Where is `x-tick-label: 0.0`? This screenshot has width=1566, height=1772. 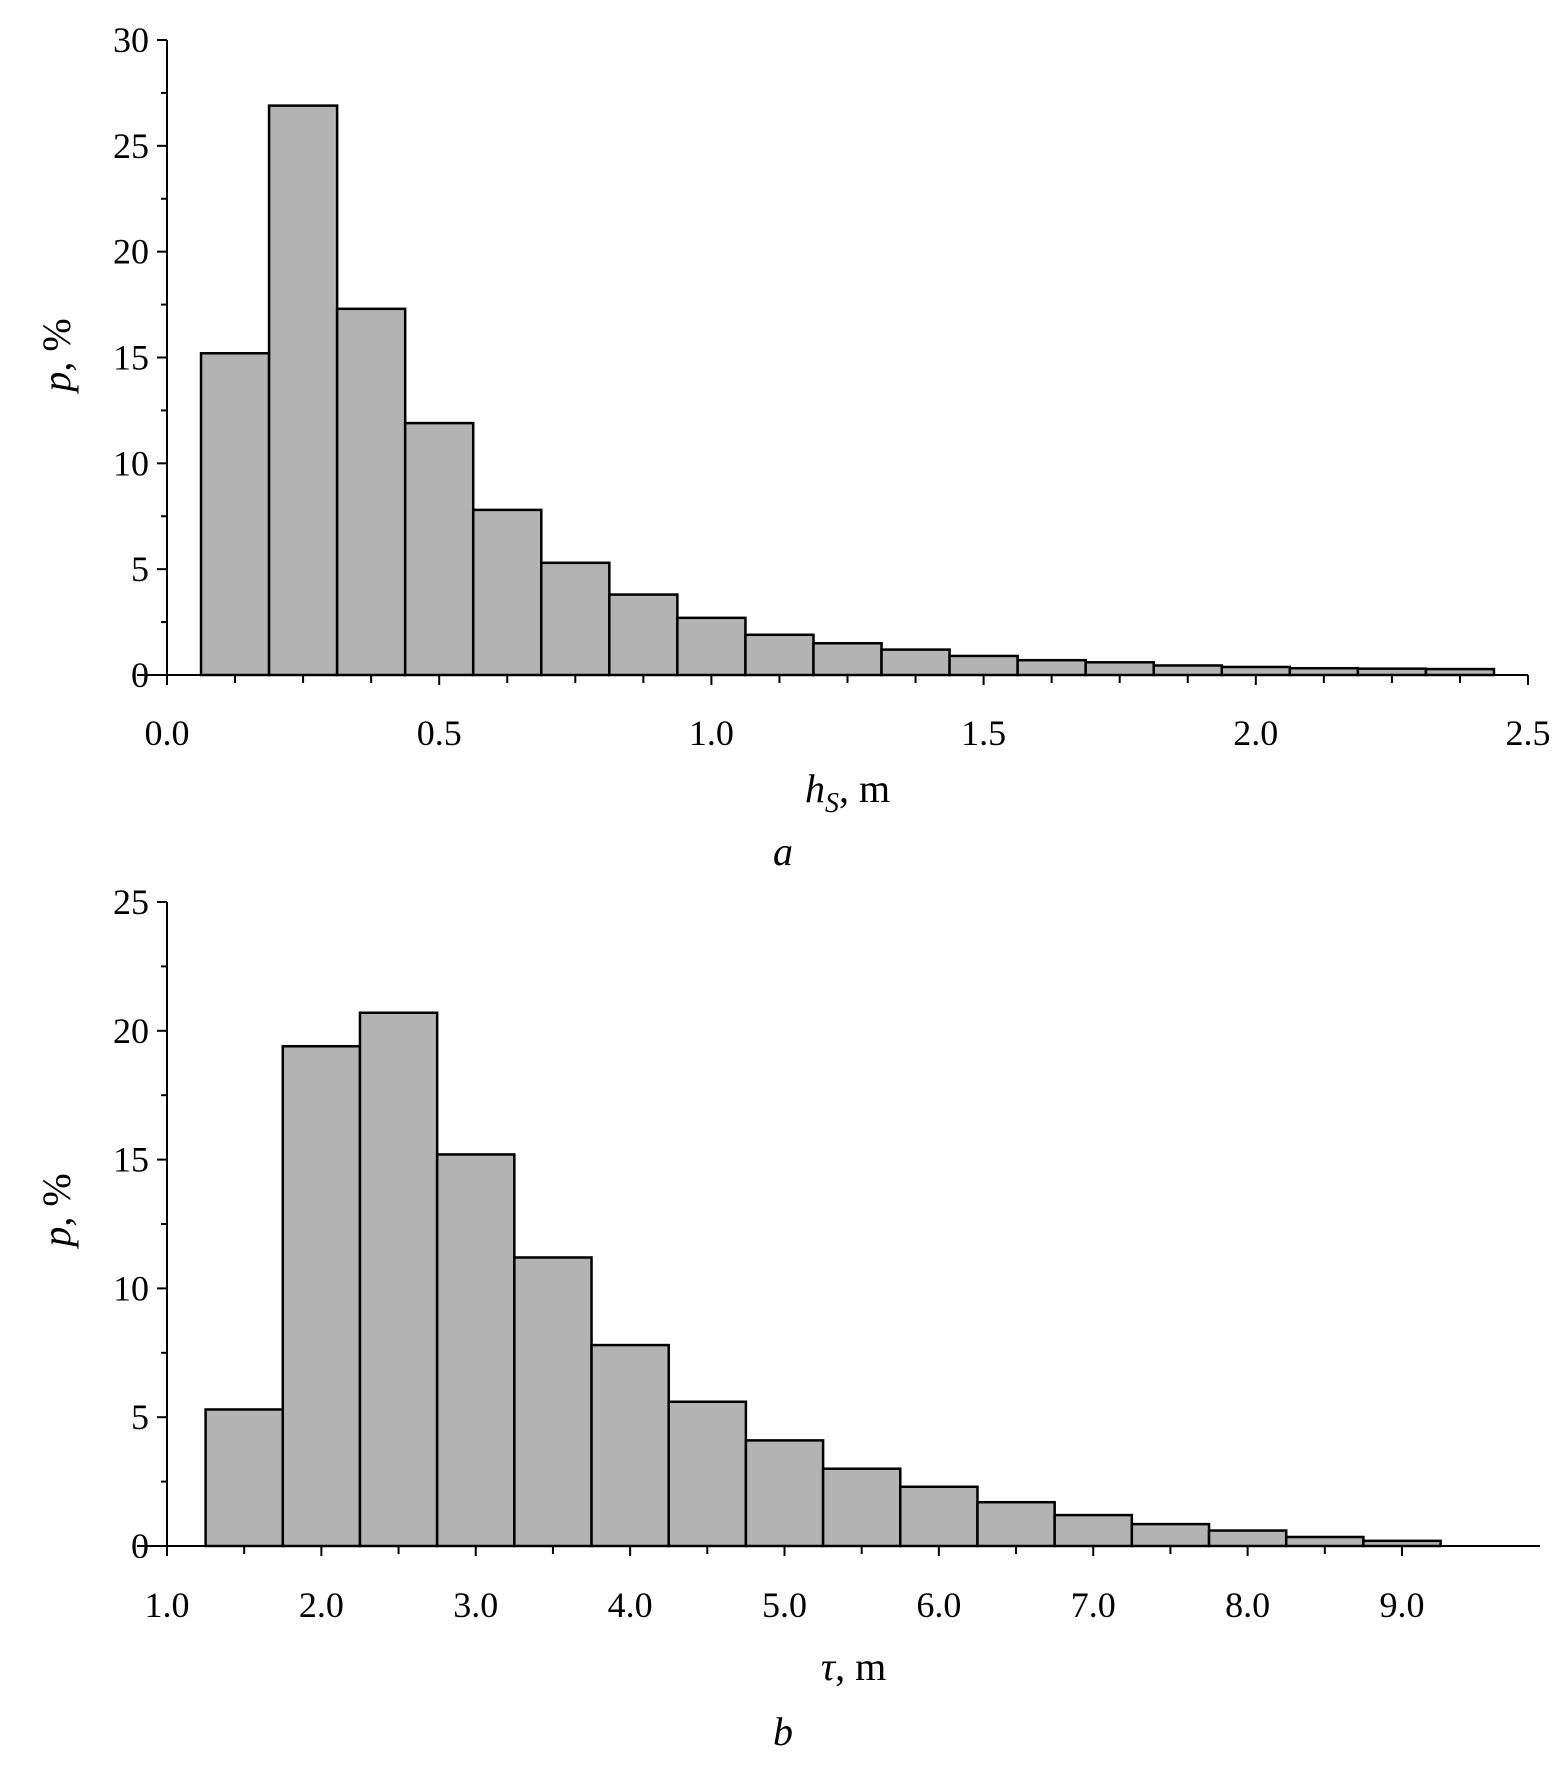
x-tick-label: 0.0 is located at coordinates (167, 733).